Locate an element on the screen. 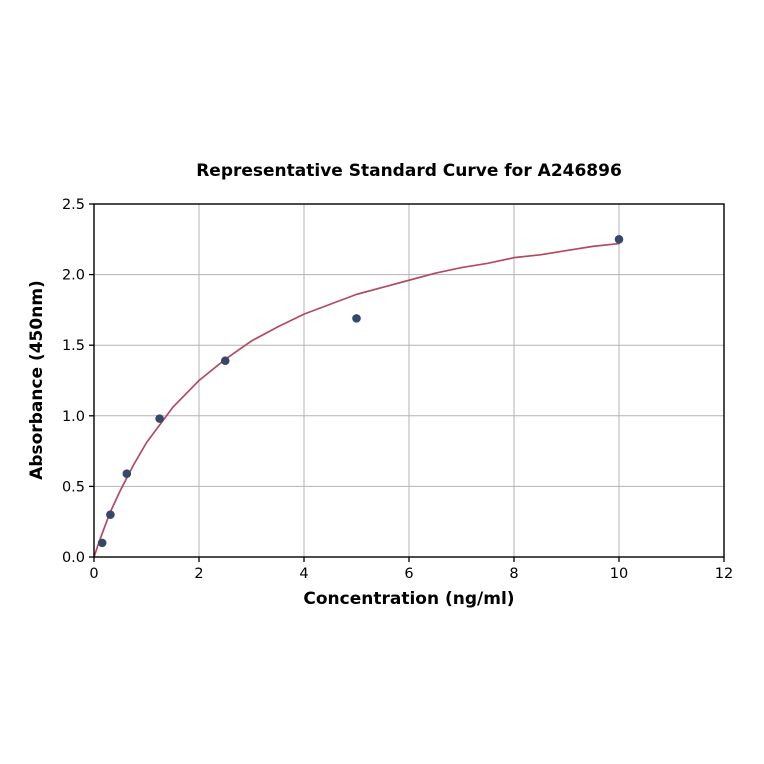 The height and width of the screenshot is (764, 764). x-axis-label: Concentration (ng/ml) is located at coordinates (409, 599).